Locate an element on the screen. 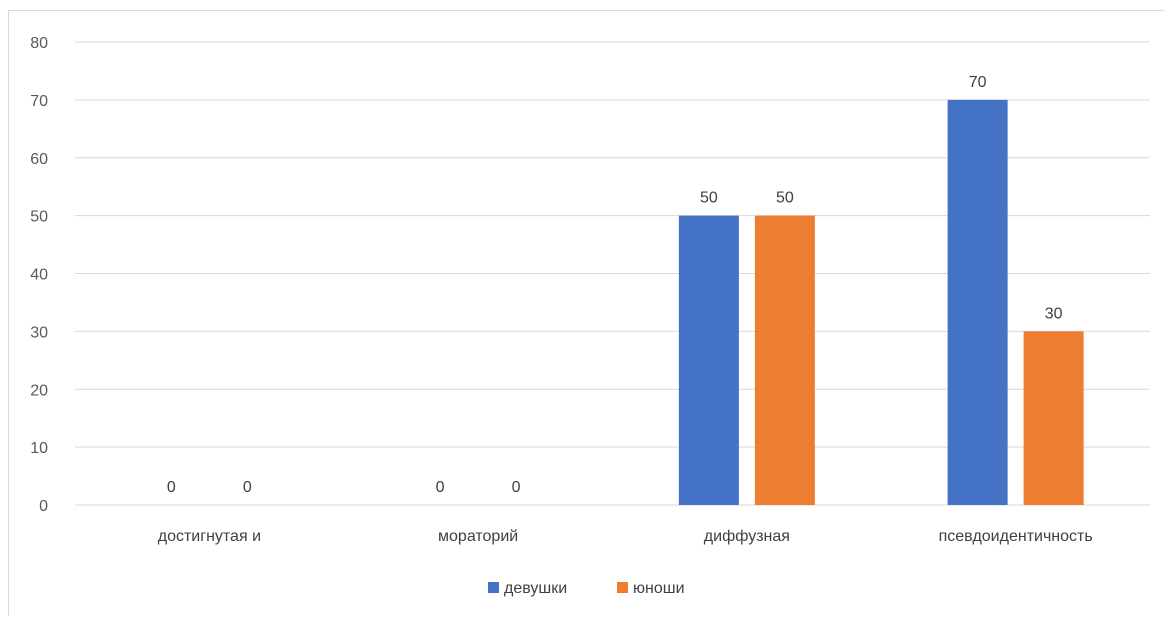 This screenshot has width=1165, height=618. y-tick-label: 40 is located at coordinates (39, 275).